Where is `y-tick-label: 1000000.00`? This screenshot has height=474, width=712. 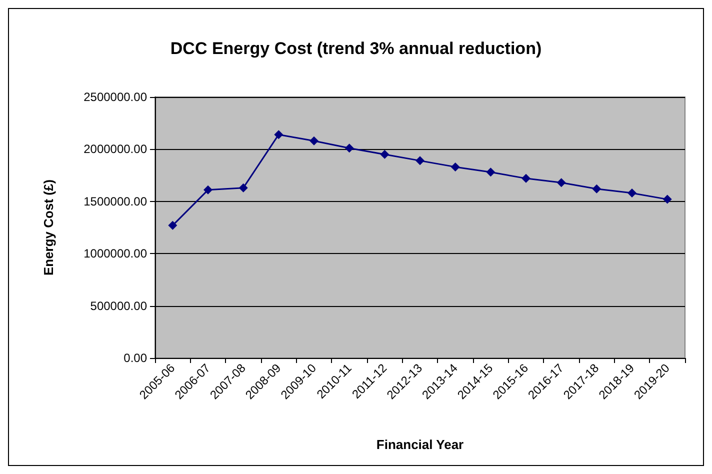
y-tick-label: 1000000.00 is located at coordinates (116, 253).